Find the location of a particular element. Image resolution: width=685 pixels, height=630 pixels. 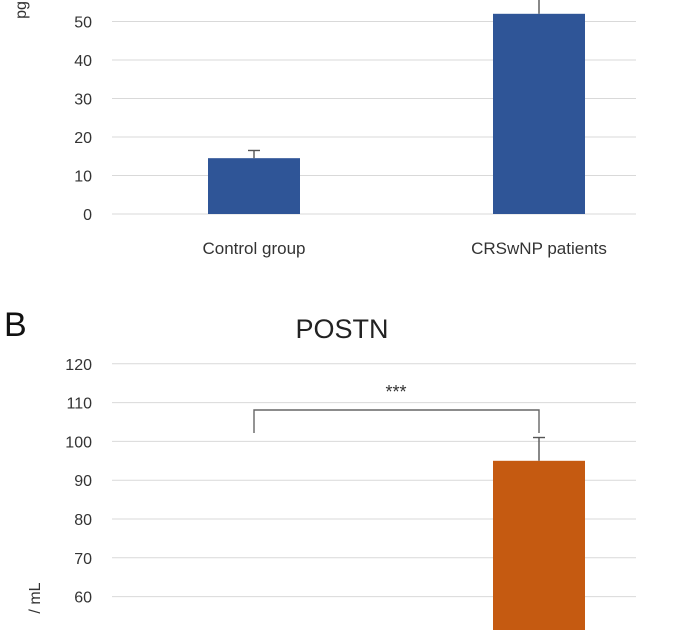

category-label: Control group is located at coordinates (253, 248).